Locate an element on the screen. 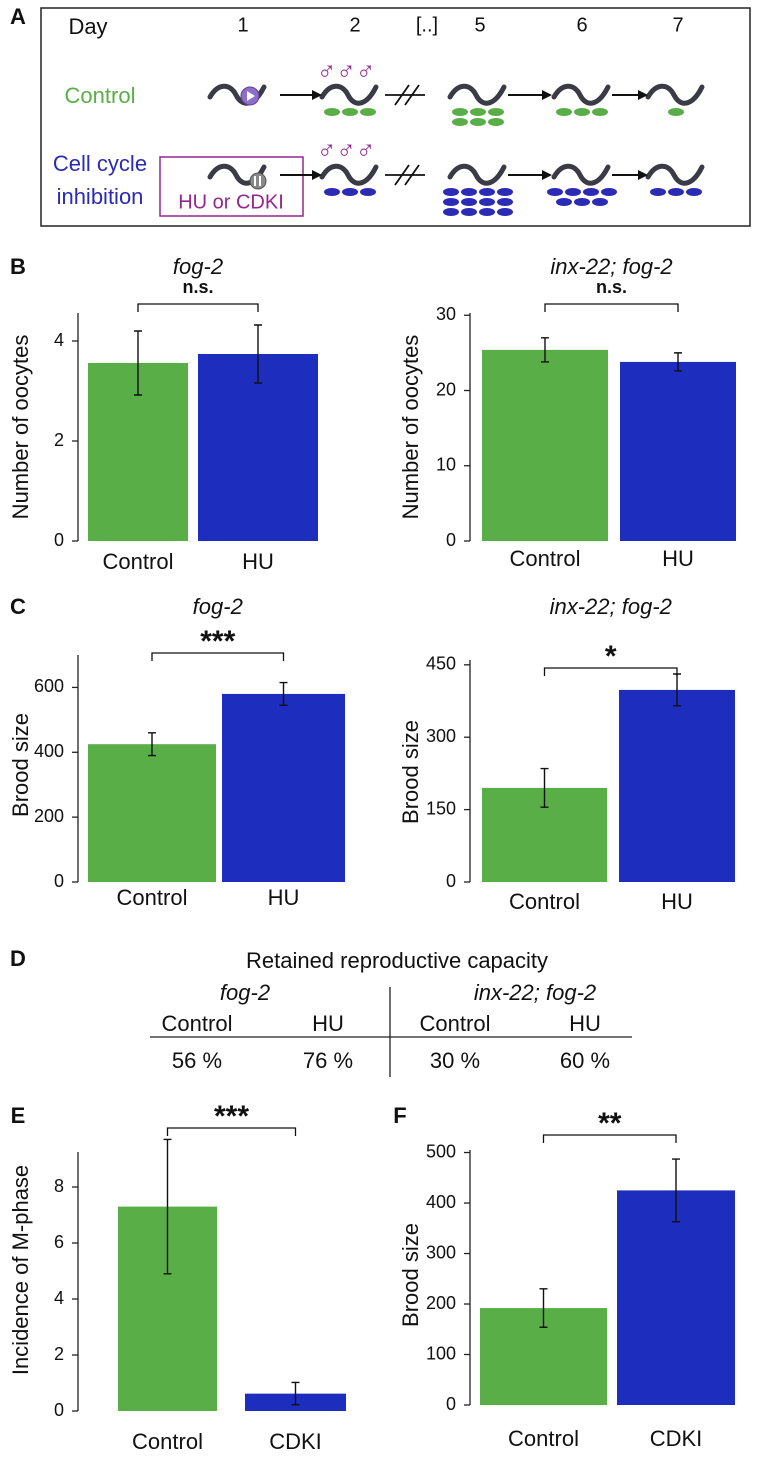 The image size is (759, 1459). treatment-box is located at coordinates (231, 186).